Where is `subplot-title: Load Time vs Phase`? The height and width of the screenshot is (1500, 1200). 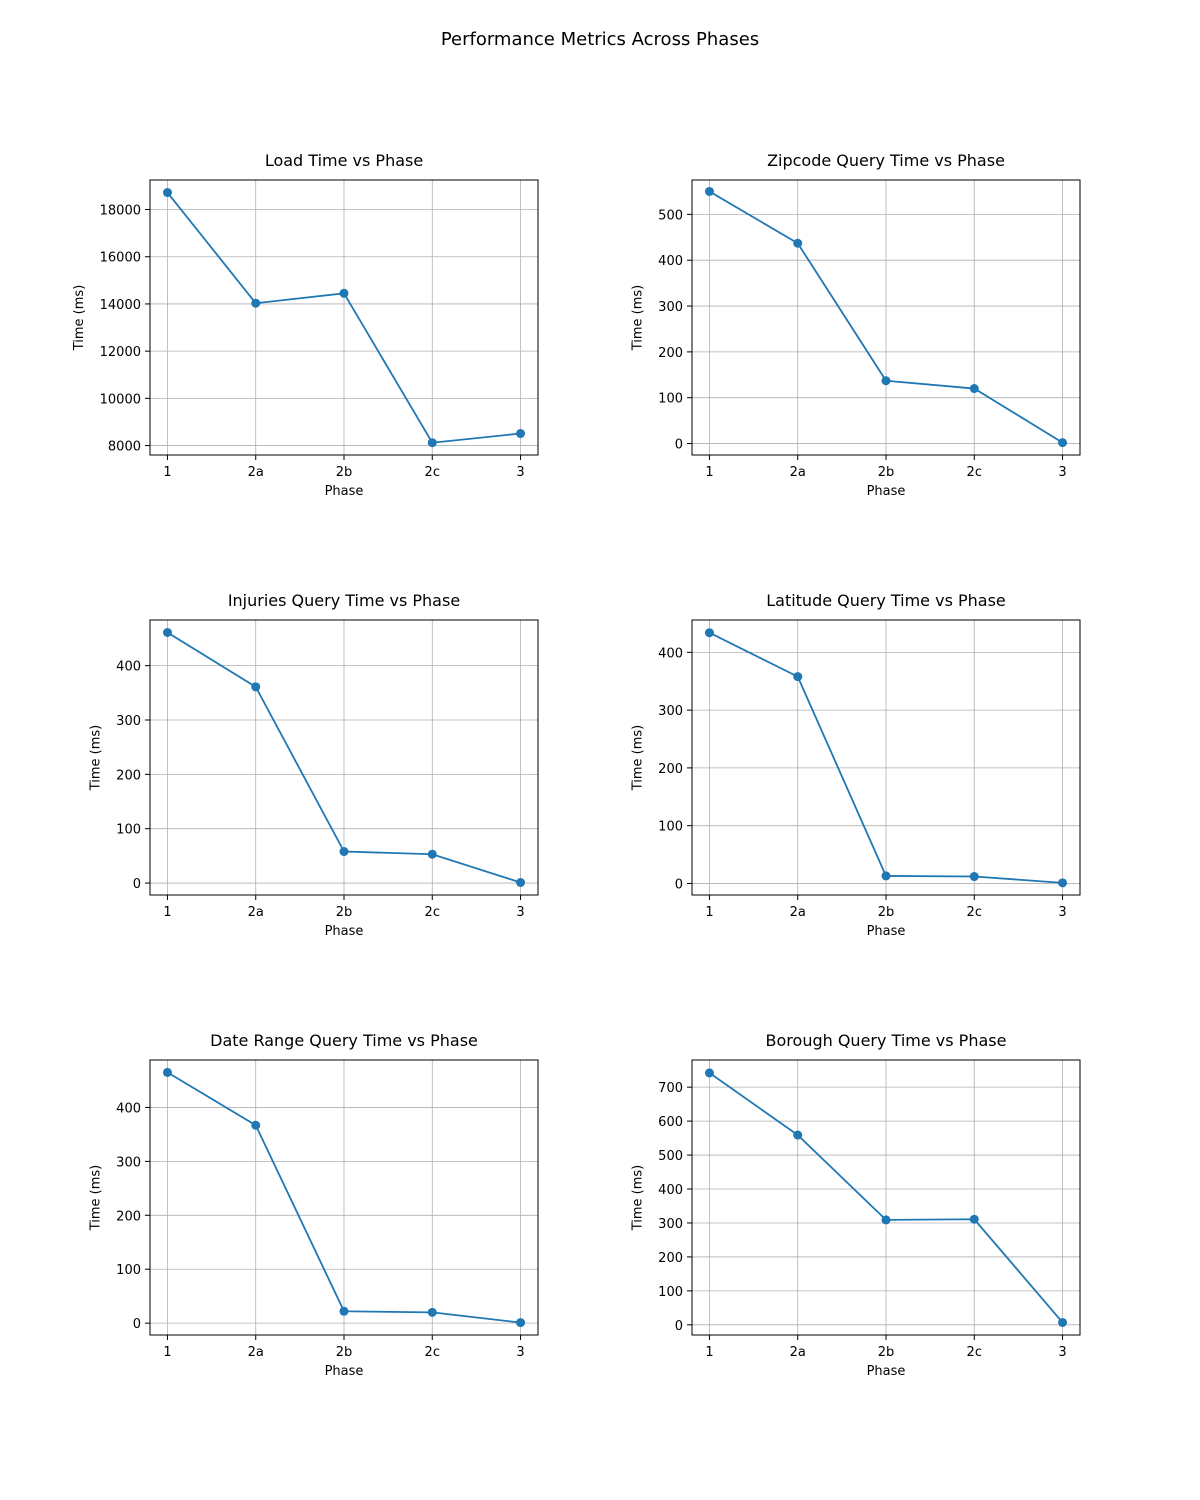 subplot-title: Load Time vs Phase is located at coordinates (344, 160).